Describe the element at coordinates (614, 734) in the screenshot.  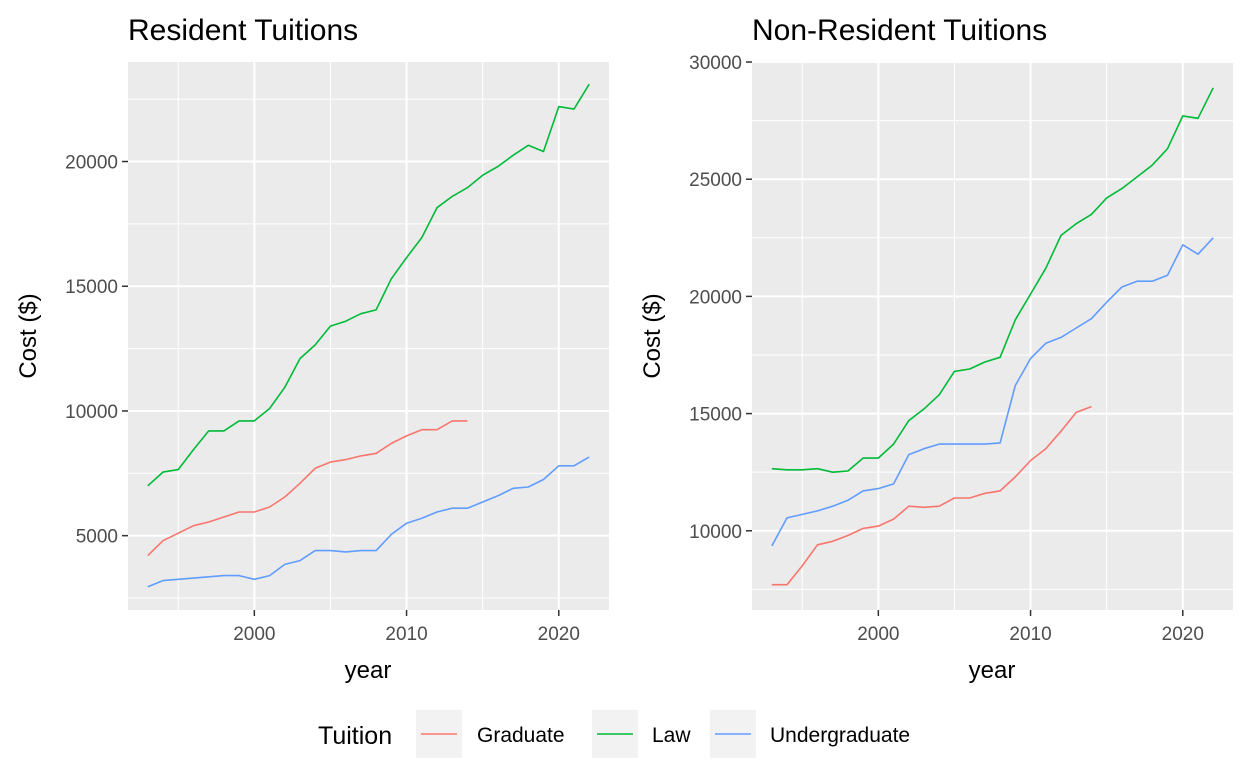
I see `legend: Tuition Graduate Law Undergraduate` at that location.